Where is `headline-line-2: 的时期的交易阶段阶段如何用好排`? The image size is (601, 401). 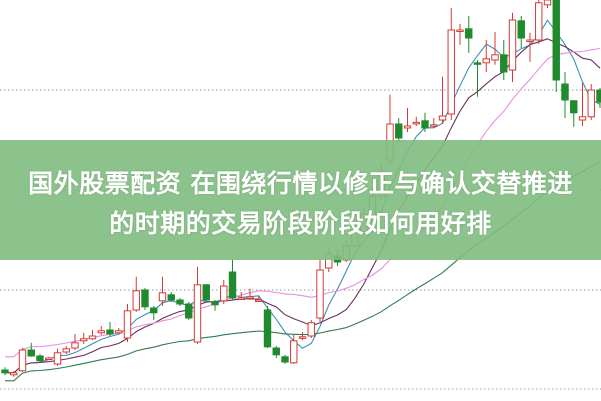
headline-line-2: 的时期的交易阶段阶段如何用好排 is located at coordinates (300, 223).